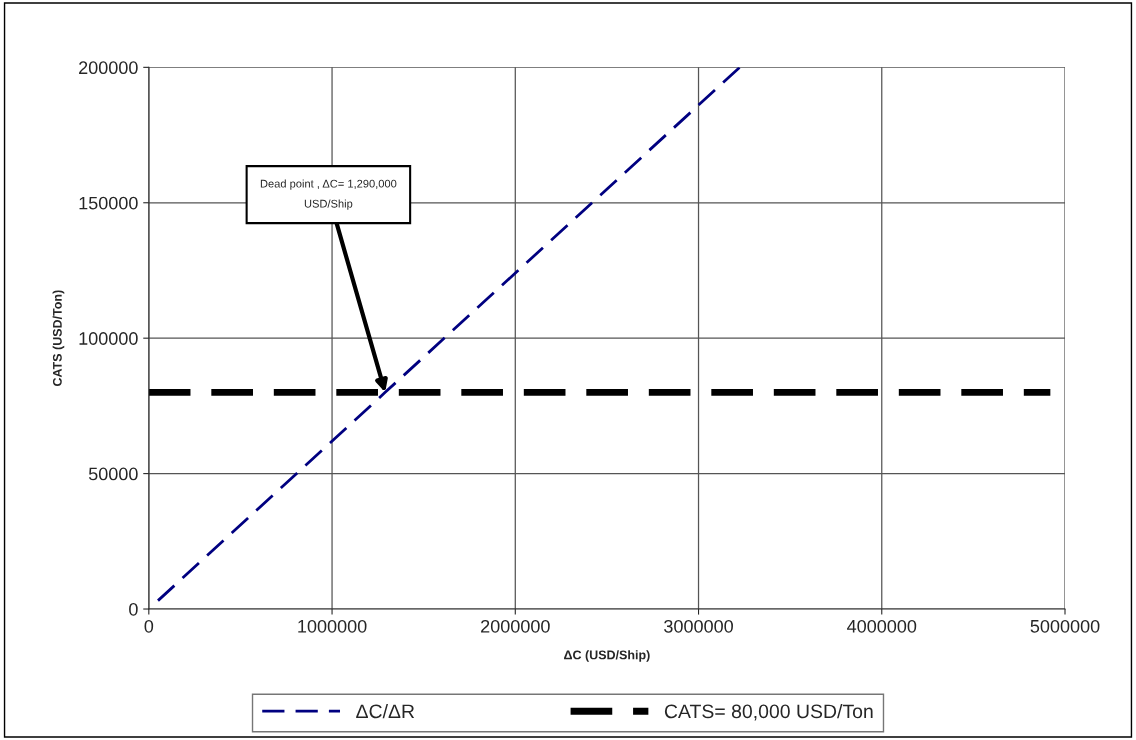  What do you see at coordinates (108, 68) in the screenshot?
I see `y-tick-label: 200000` at bounding box center [108, 68].